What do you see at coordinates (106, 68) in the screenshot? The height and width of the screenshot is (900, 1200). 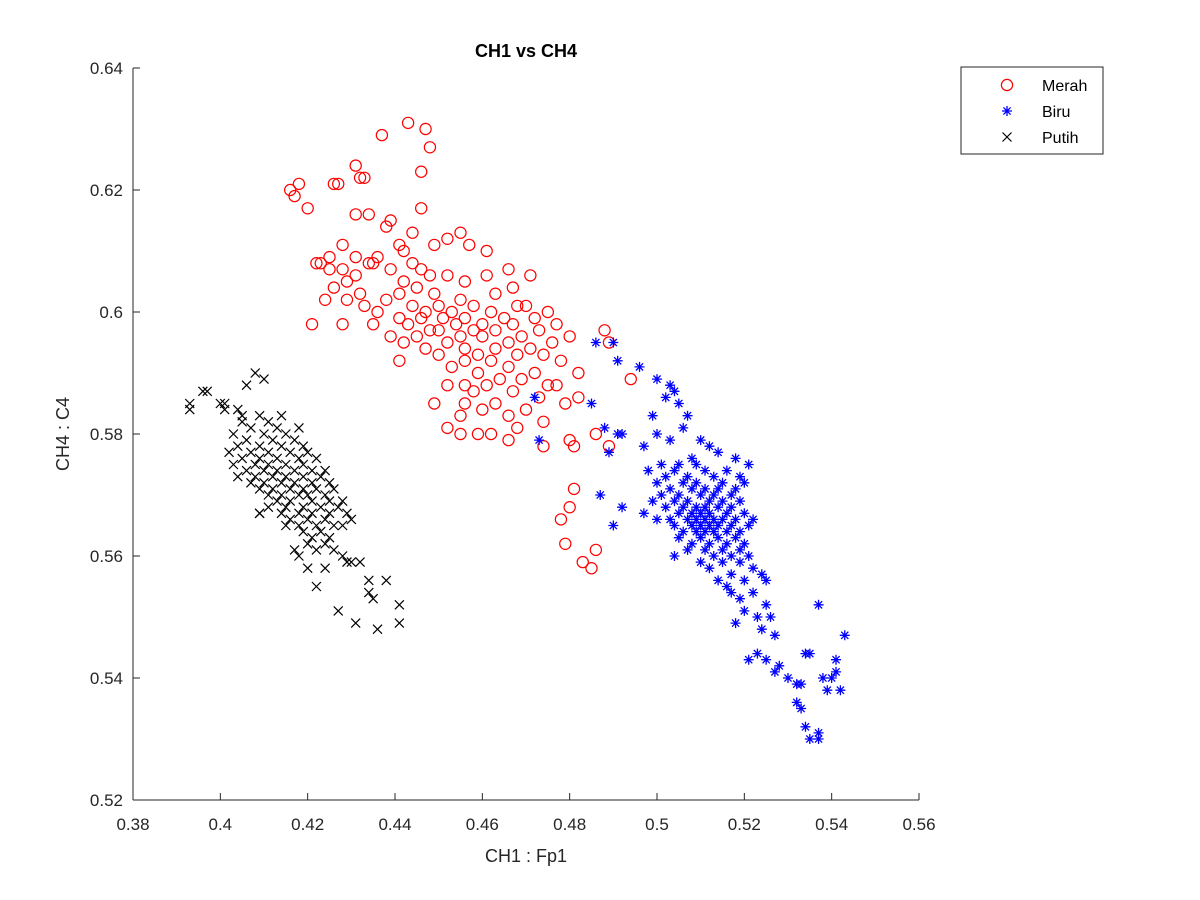 I see `y-tick-label: 0.64` at bounding box center [106, 68].